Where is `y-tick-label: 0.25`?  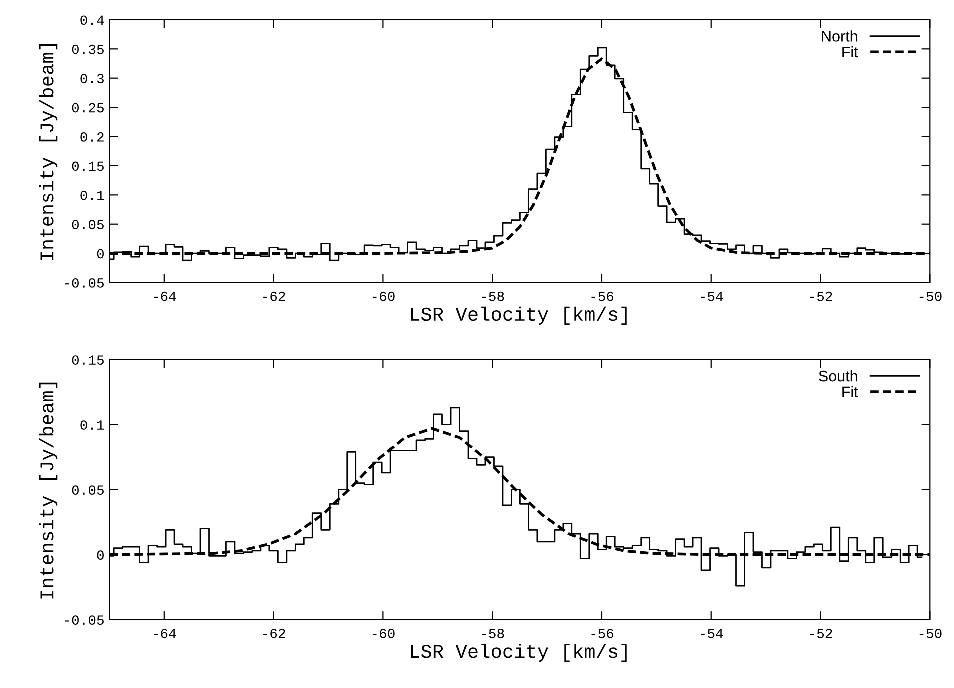 y-tick-label: 0.25 is located at coordinates (88, 108).